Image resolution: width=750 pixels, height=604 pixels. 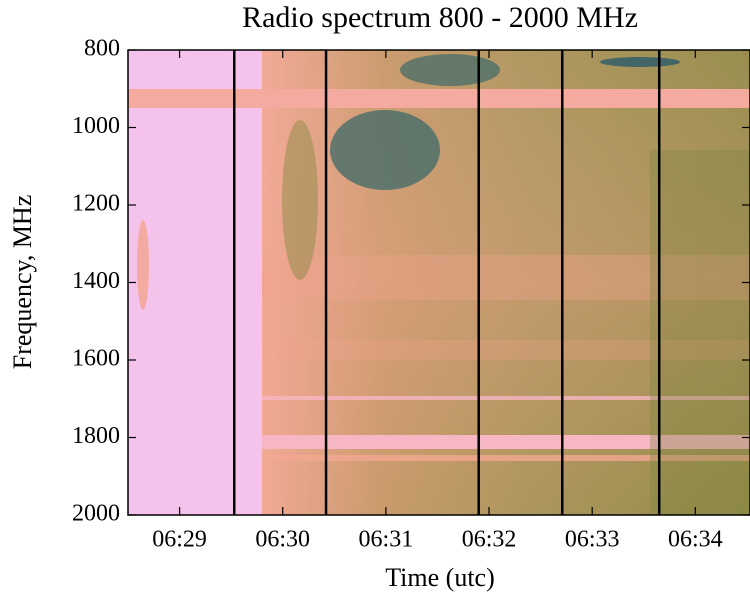 What do you see at coordinates (96, 126) in the screenshot?
I see `y-tick-label: 1000` at bounding box center [96, 126].